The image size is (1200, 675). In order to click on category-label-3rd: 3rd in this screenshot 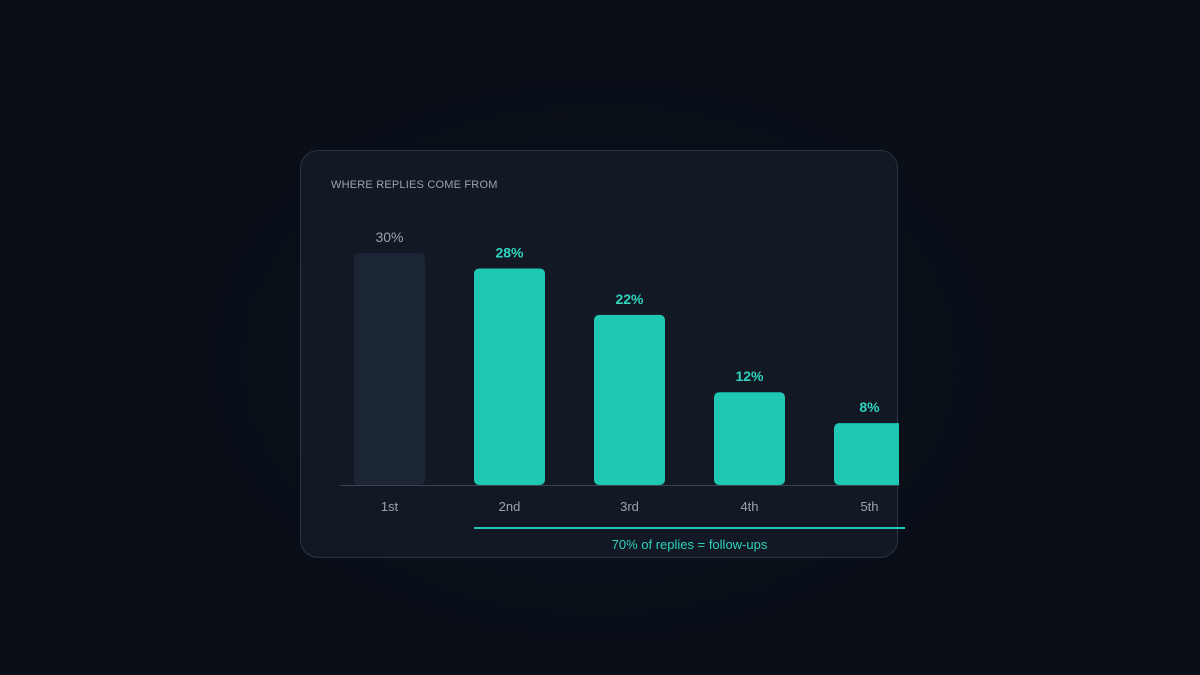, I will do `click(629, 506)`.